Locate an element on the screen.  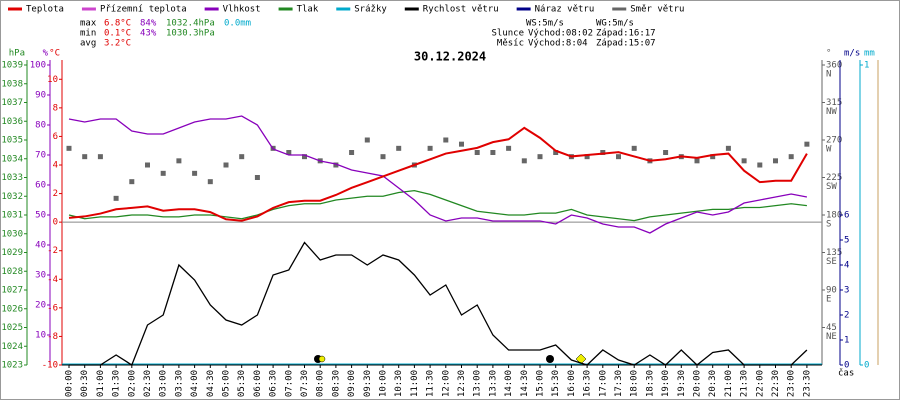
y-tick-label: 135 is located at coordinates (834, 253).